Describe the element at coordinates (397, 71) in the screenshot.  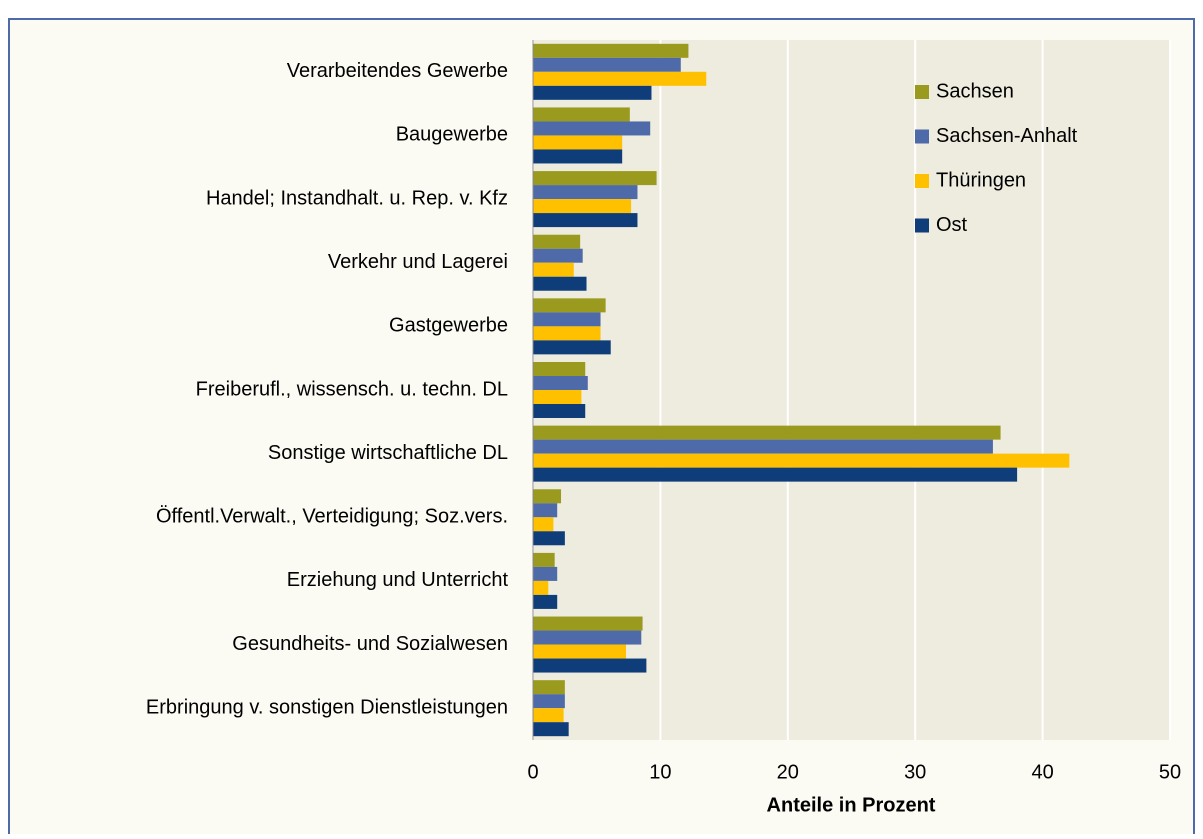
I see `y-tick-label: Verarbeitendes Gewerbe` at that location.